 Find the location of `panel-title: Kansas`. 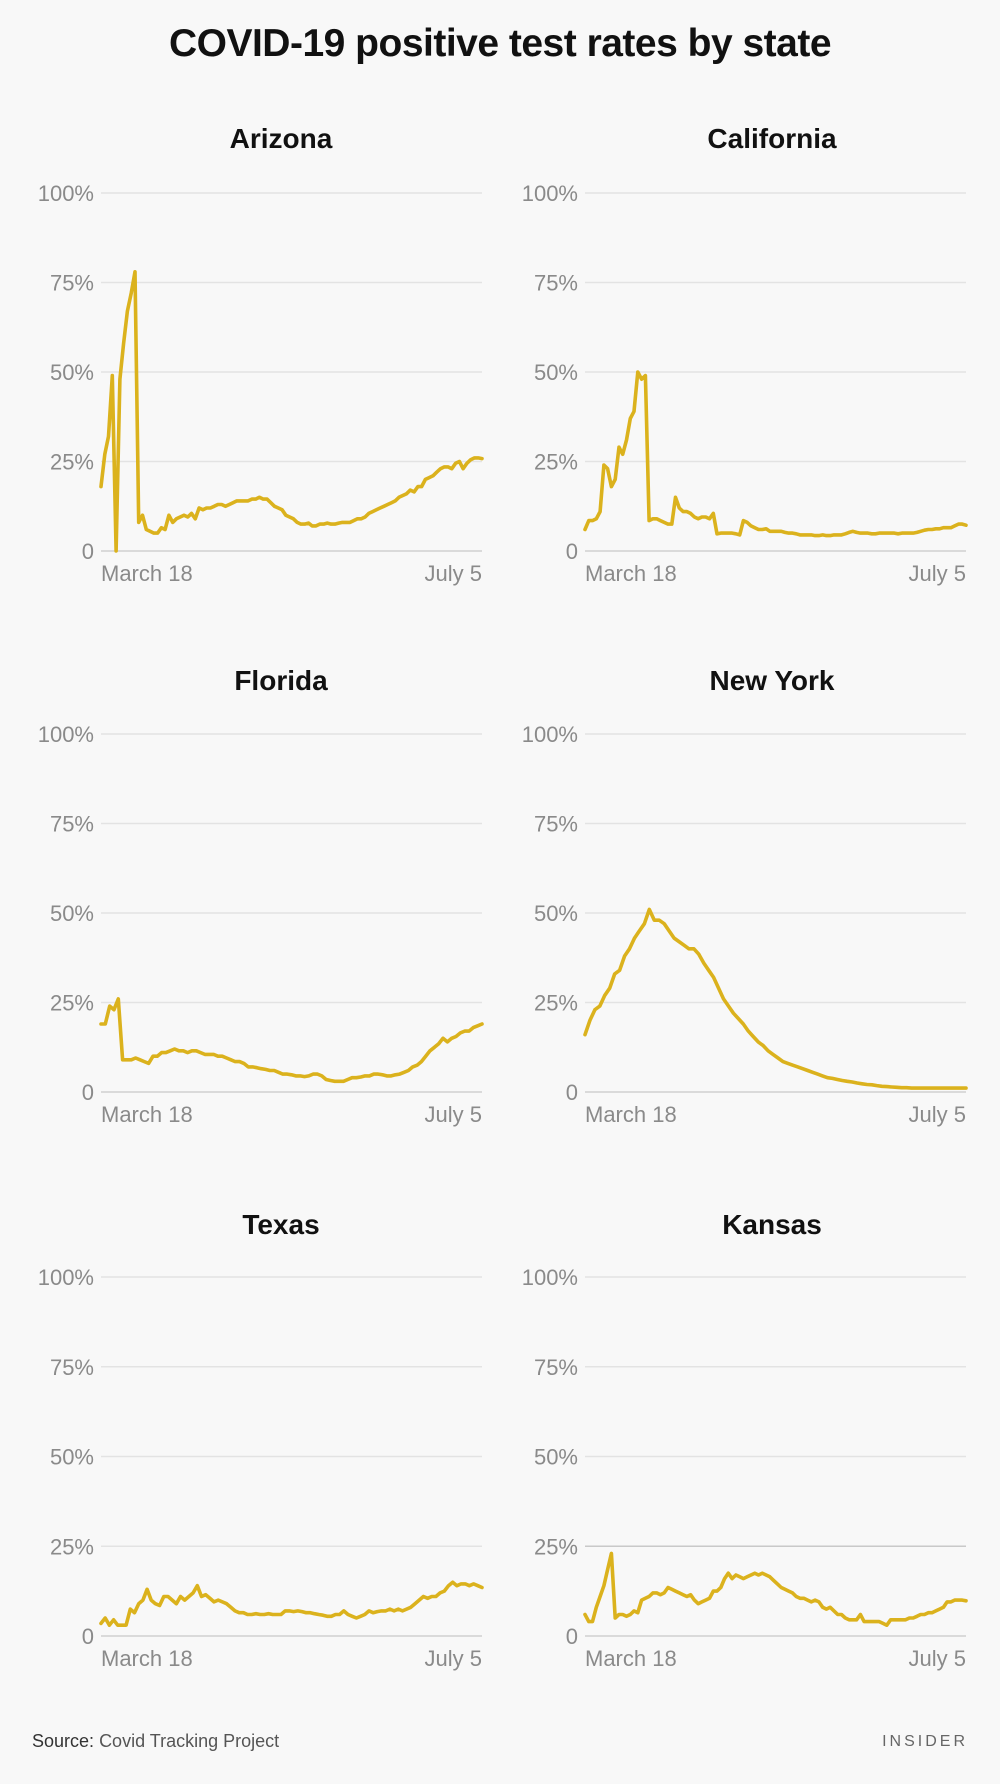

panel-title: Kansas is located at coordinates (772, 1224).